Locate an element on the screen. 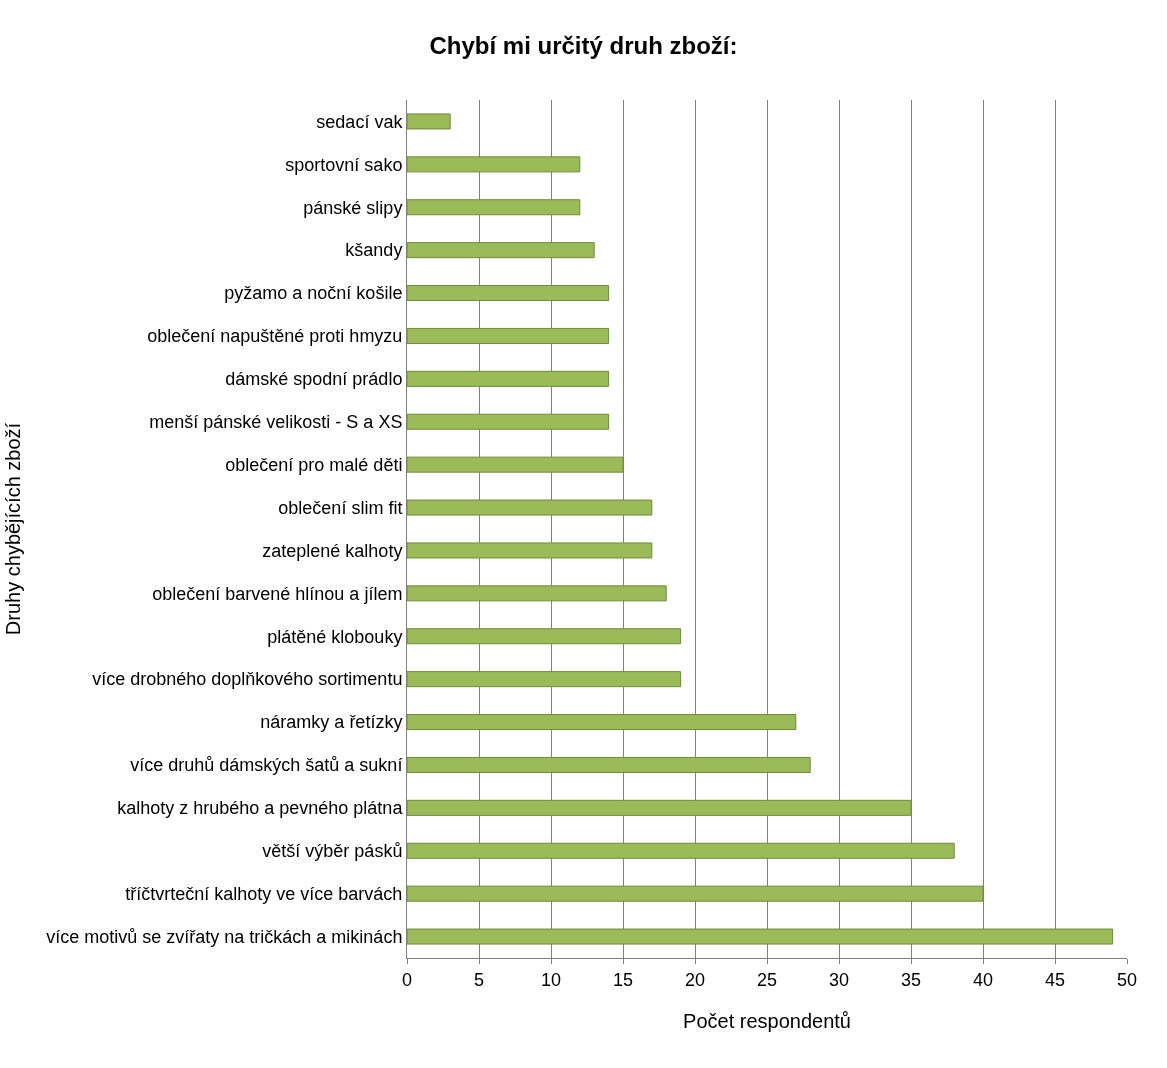 The image size is (1167, 1068). x-tick-label: 50 is located at coordinates (1127, 979).